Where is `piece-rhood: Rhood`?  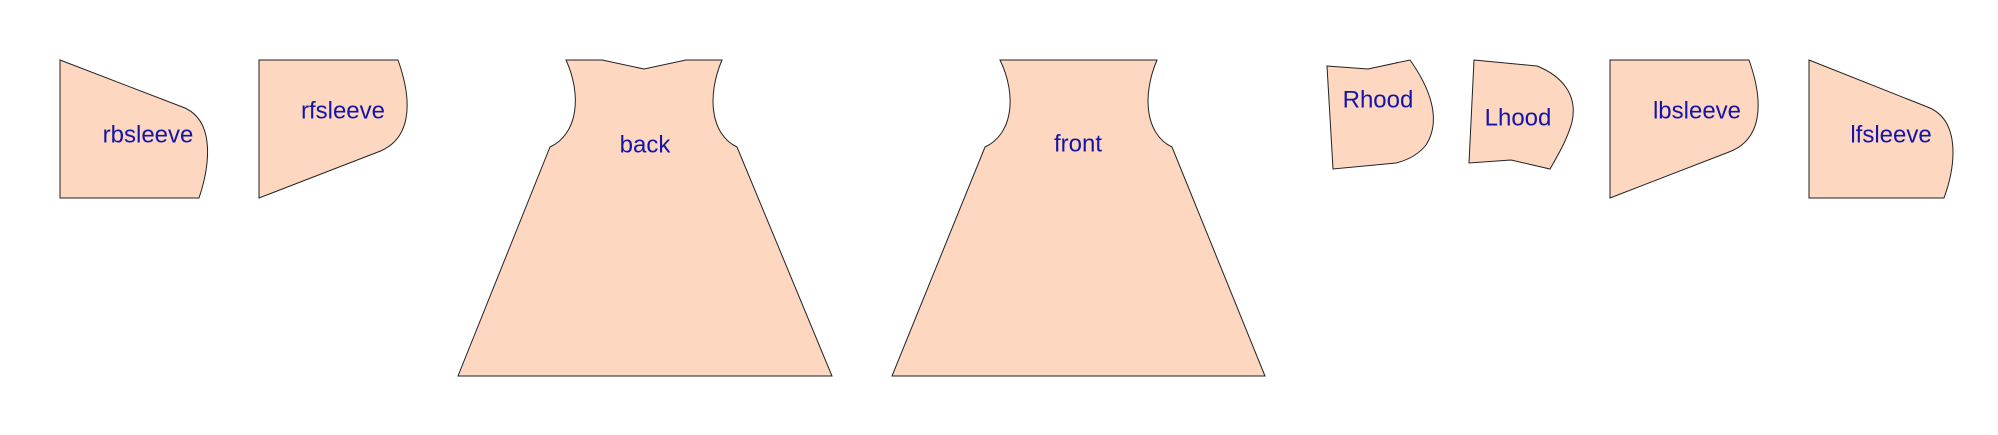
piece-rhood: Rhood is located at coordinates (1380, 114).